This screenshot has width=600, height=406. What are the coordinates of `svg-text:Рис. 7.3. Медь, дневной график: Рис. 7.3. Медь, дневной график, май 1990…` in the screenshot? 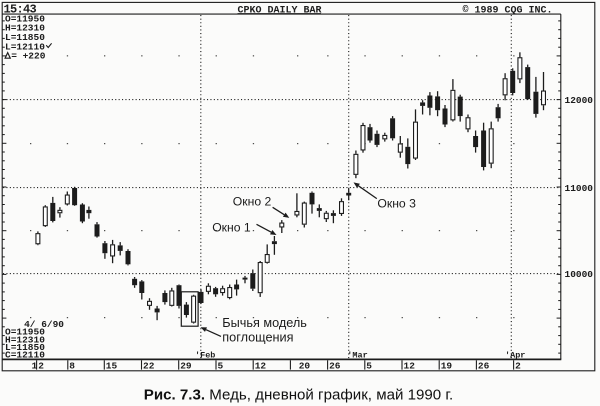 It's located at (298, 394).